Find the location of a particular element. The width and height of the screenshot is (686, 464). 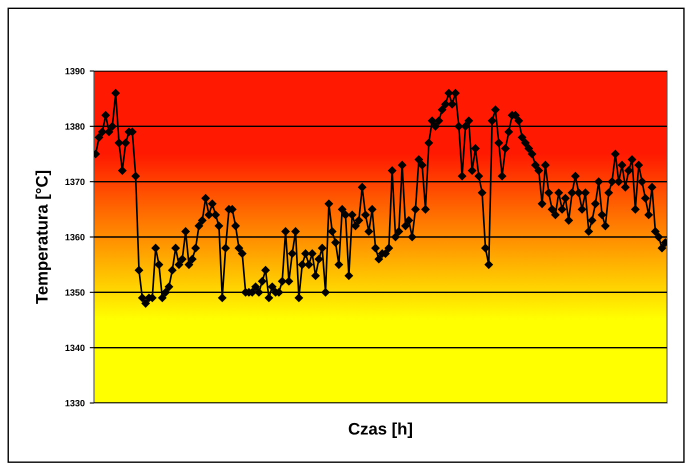

y-tick-label: 1380 is located at coordinates (75, 126).